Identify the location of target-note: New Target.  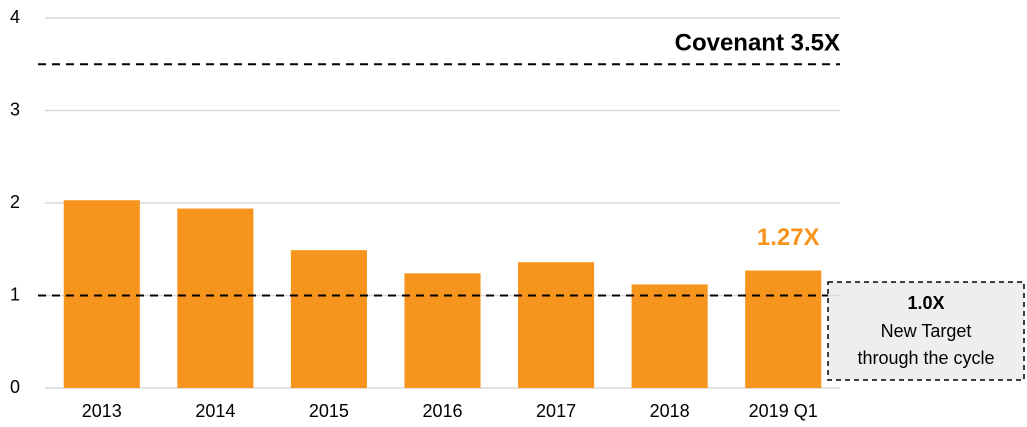
(926, 331).